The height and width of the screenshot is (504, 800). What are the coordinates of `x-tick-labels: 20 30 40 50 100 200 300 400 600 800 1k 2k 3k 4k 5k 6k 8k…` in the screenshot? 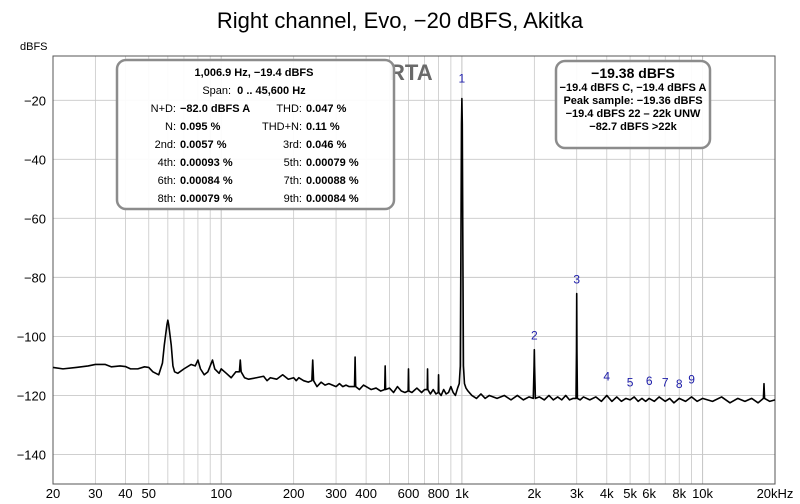 It's located at (420, 493).